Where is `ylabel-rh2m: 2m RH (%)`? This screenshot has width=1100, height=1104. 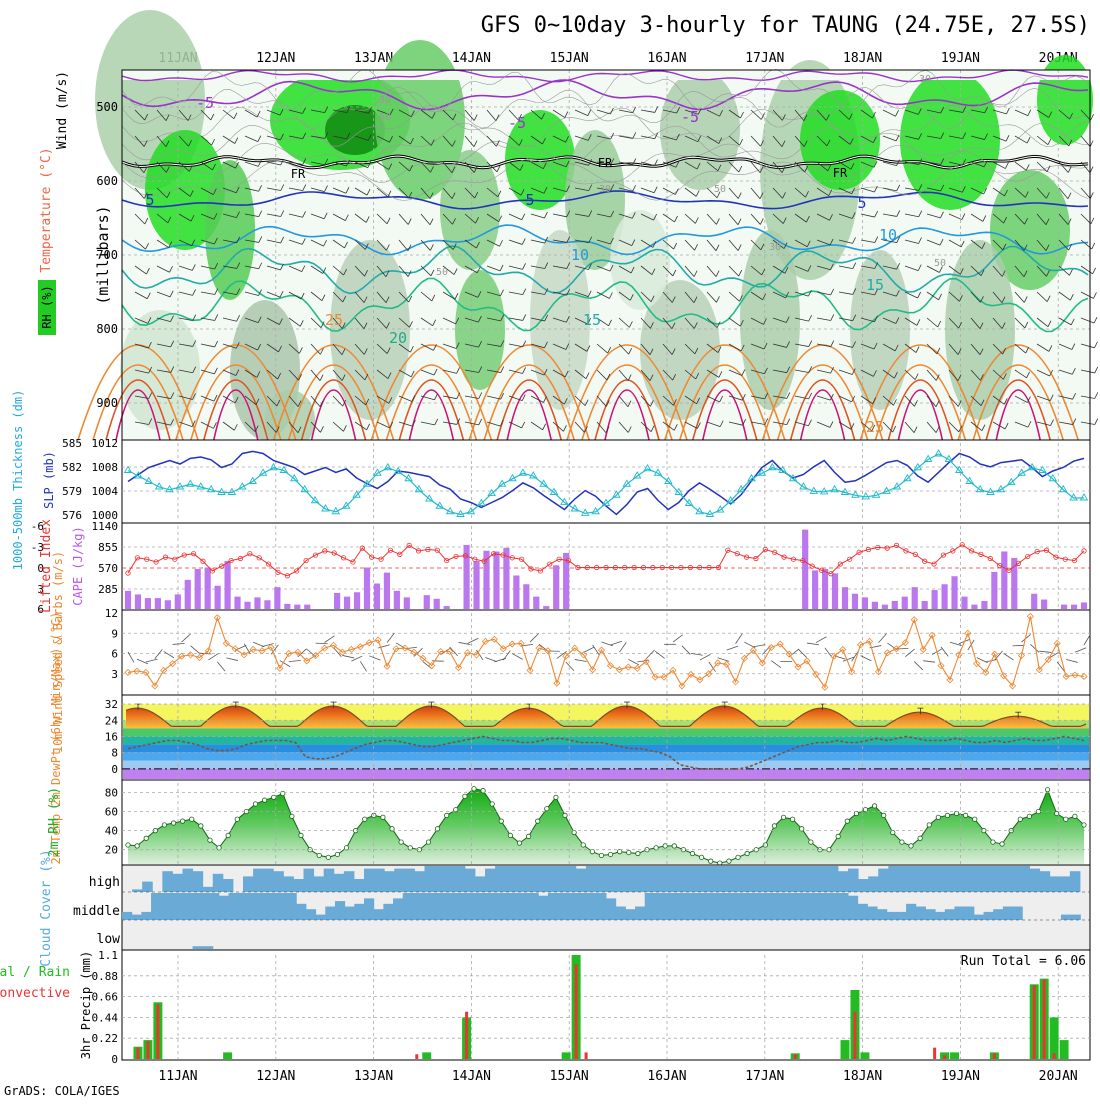 ylabel-rh2m: 2m RH (%) is located at coordinates (54, 822).